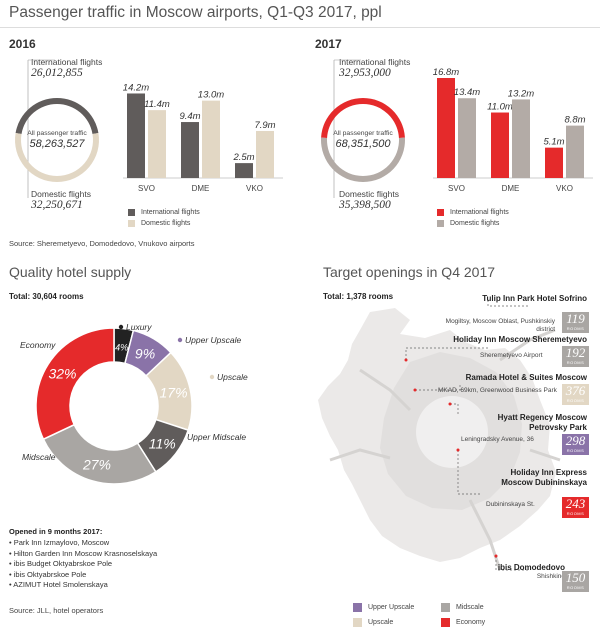 Image resolution: width=600 pixels, height=642 pixels. Describe the element at coordinates (511, 188) in the screenshot. I see `category-label: DME` at that location.